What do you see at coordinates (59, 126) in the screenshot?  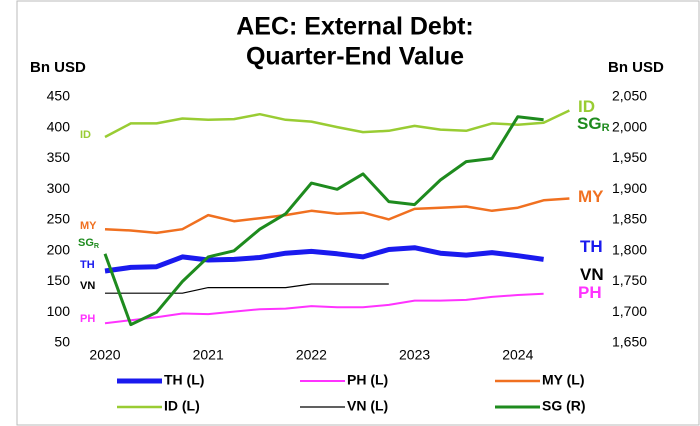 I see `y-tick-label: 400` at bounding box center [59, 126].